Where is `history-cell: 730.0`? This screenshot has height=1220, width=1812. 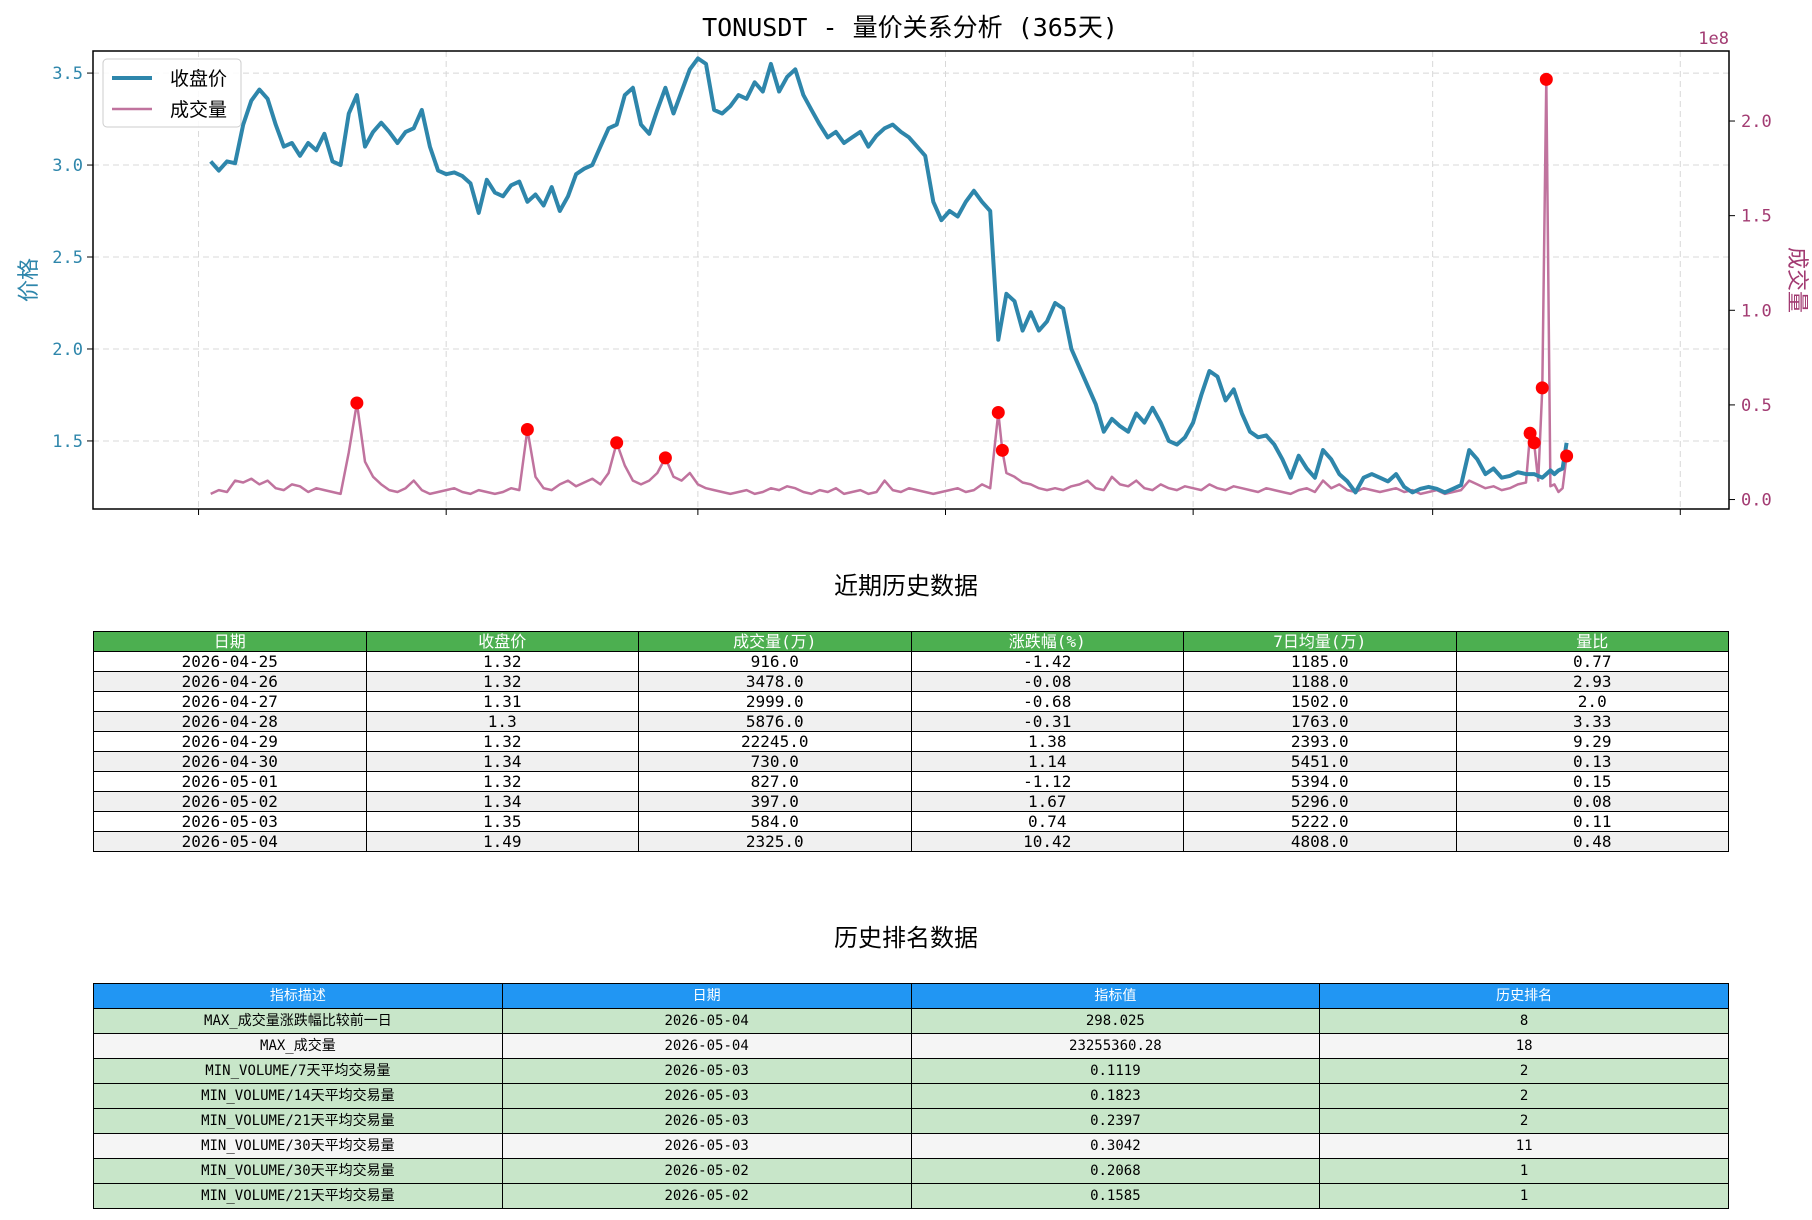 history-cell: 730.0 is located at coordinates (775, 761).